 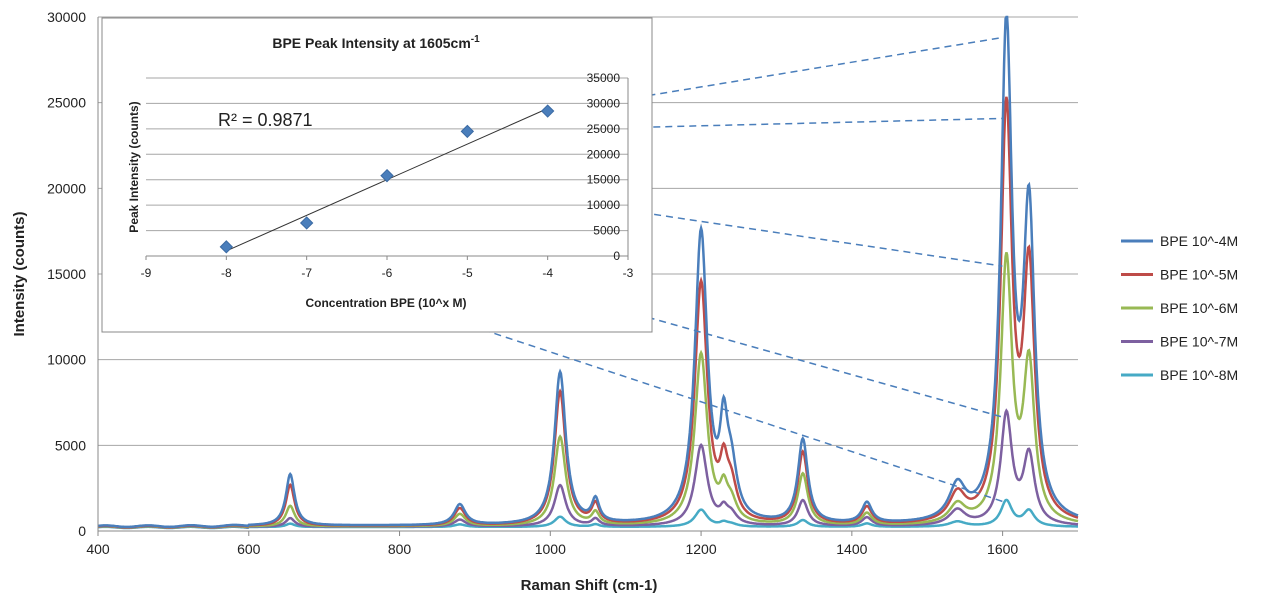 What do you see at coordinates (265, 120) in the screenshot?
I see `inset-r-squared: R² = 0.9871` at bounding box center [265, 120].